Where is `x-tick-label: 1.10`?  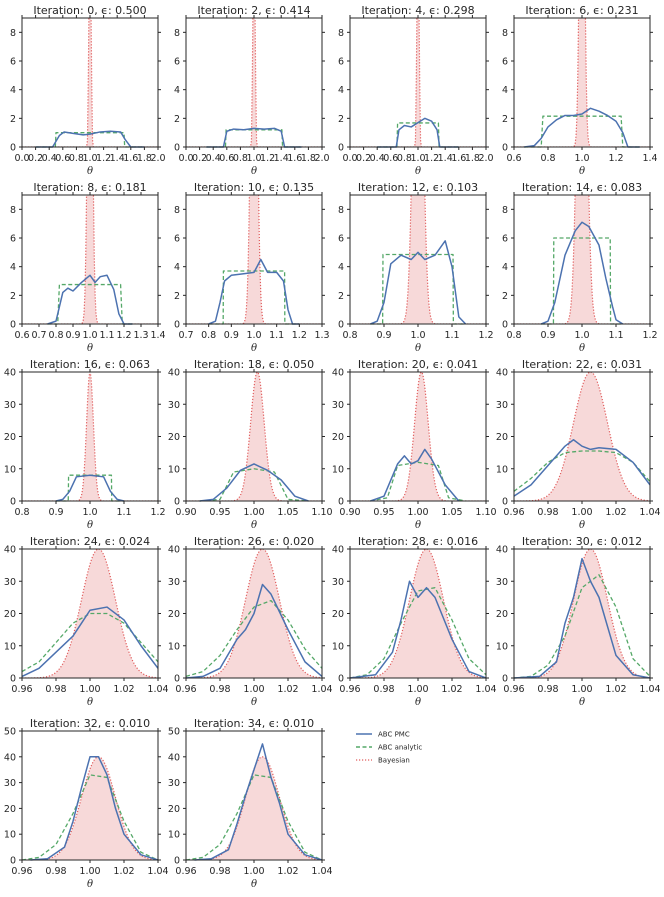
x-tick-label: 1.10 is located at coordinates (321, 512).